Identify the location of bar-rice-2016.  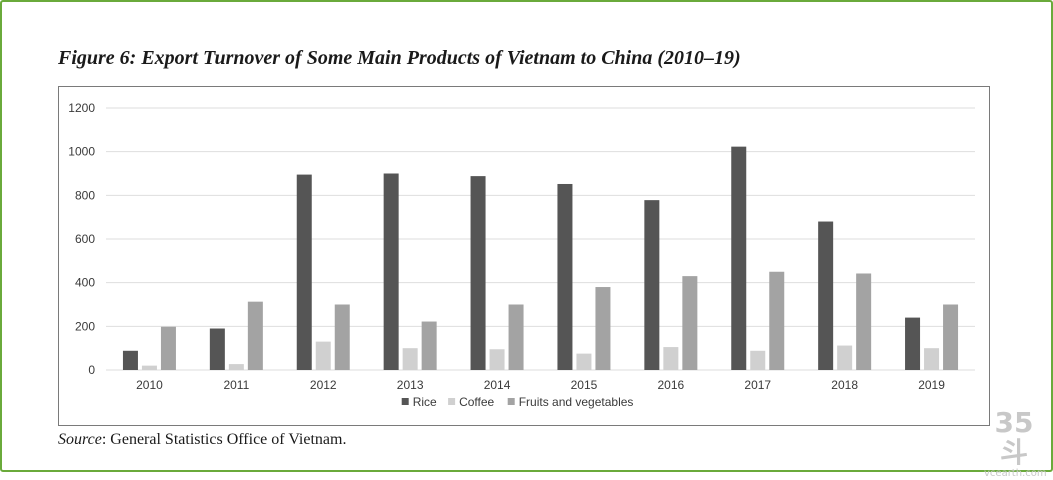
(652, 285).